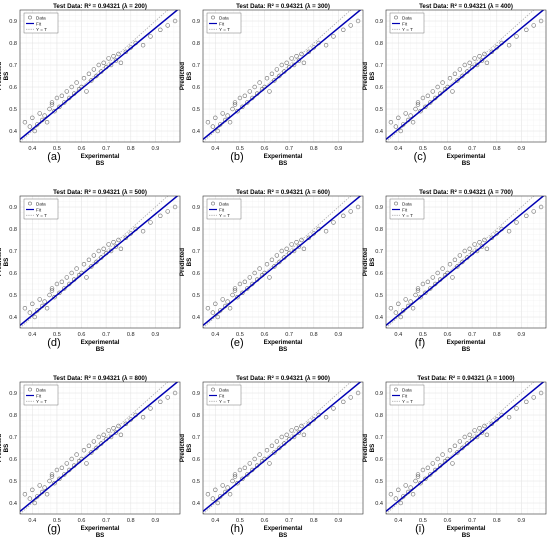 This screenshot has width=550, height=558. What do you see at coordinates (30, 203) in the screenshot?
I see `legend-data-marker` at bounding box center [30, 203].